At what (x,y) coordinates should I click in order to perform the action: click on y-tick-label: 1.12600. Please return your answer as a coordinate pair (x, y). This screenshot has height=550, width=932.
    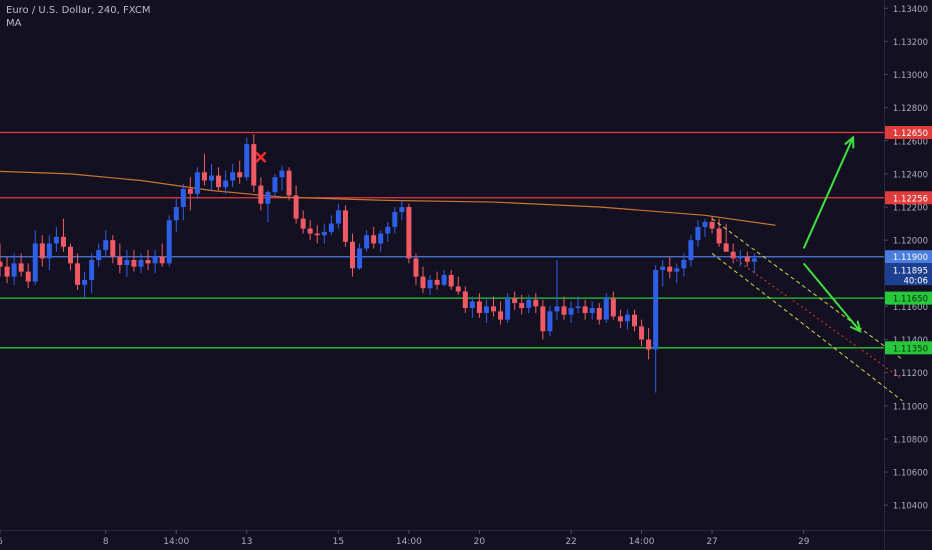
    Looking at the image, I should click on (910, 142).